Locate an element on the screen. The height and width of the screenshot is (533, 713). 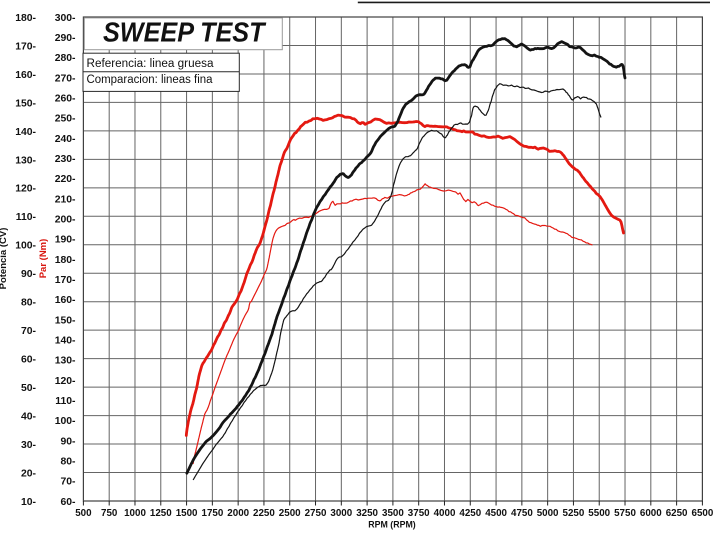
svg-text: 2250 is located at coordinates (264, 513).